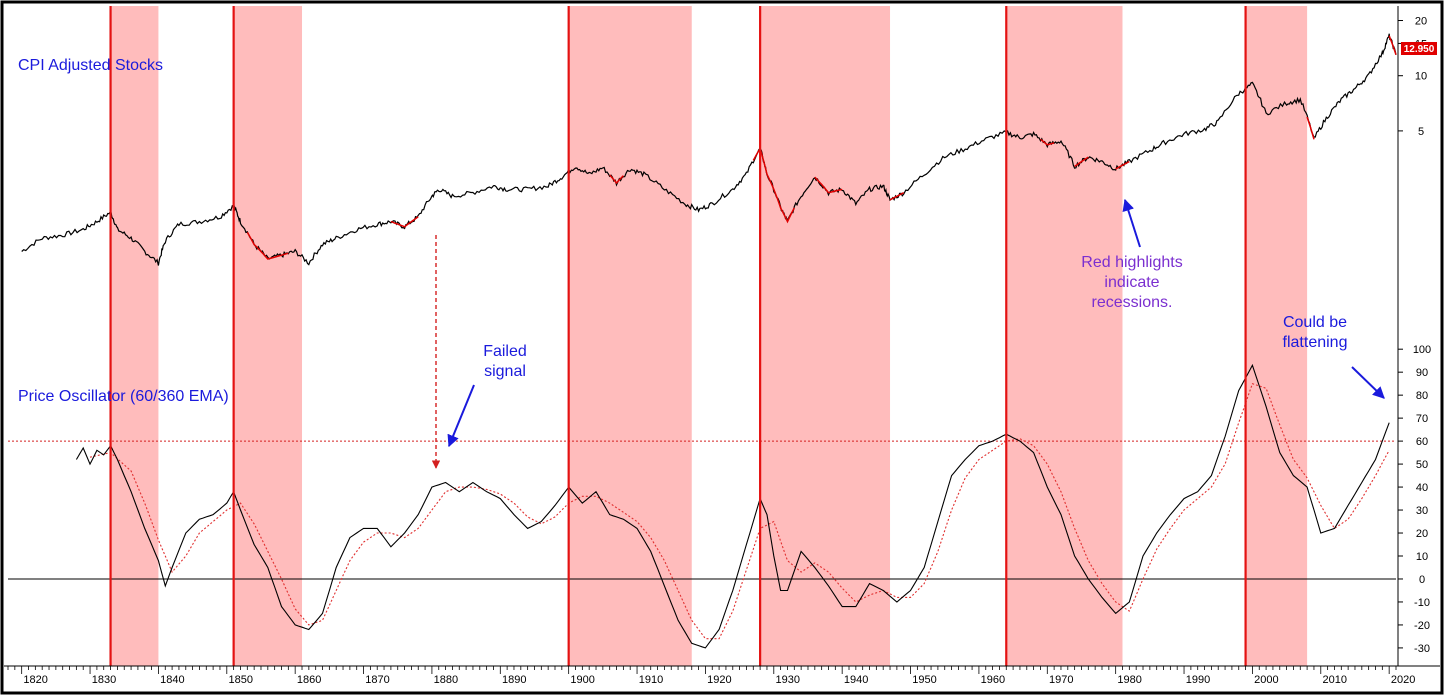 The width and height of the screenshot is (1444, 700). What do you see at coordinates (993, 680) in the screenshot?
I see `x-tick-label-1960: 1960` at bounding box center [993, 680].